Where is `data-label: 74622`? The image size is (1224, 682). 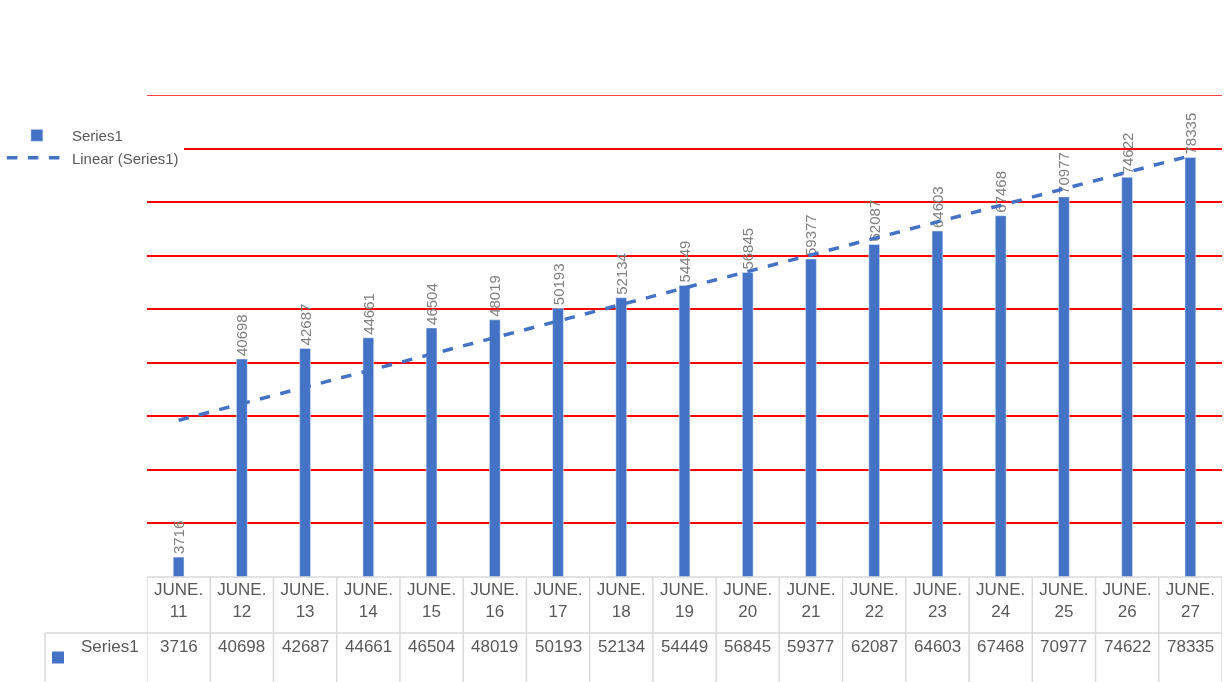
data-label: 74622 is located at coordinates (1128, 646).